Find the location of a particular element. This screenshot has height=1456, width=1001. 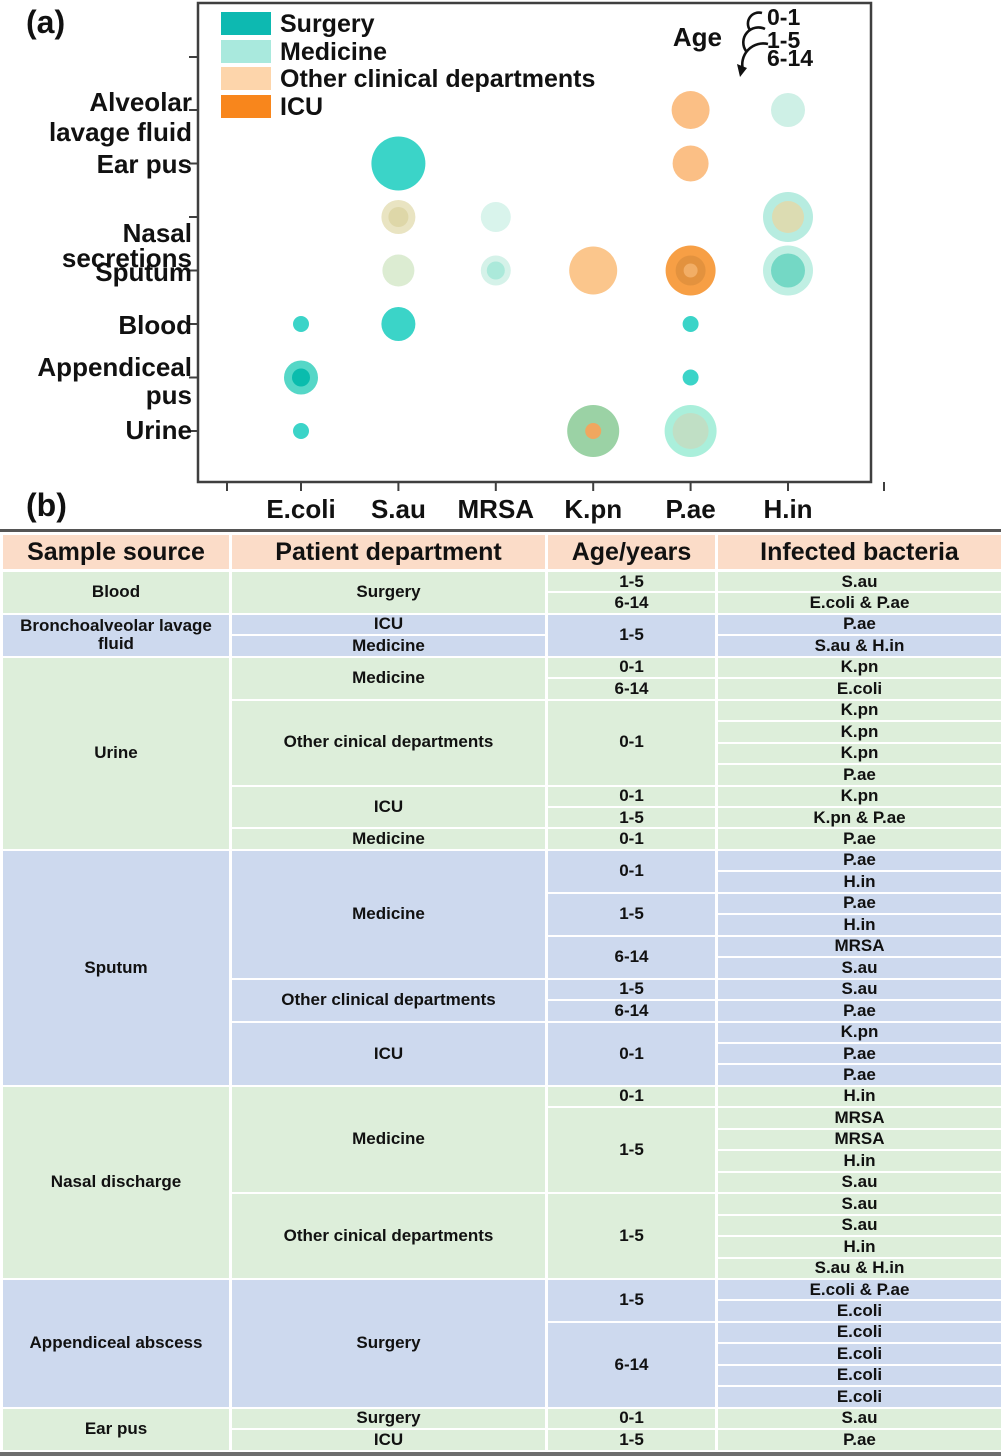

bubble-ear-pus-Sau is located at coordinates (398, 163).